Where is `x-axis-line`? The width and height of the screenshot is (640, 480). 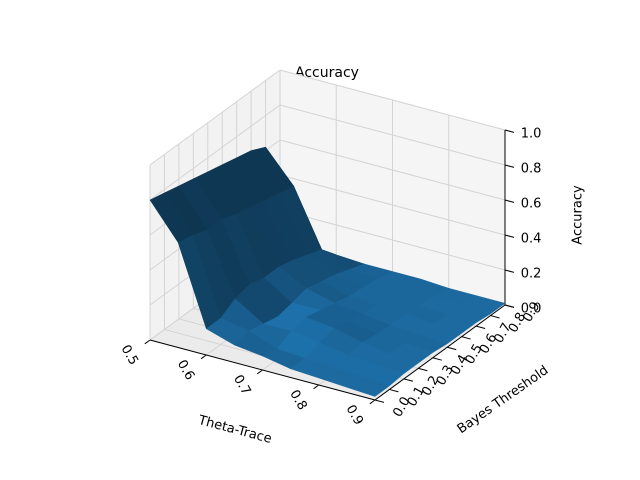 x-axis-line is located at coordinates (262, 370).